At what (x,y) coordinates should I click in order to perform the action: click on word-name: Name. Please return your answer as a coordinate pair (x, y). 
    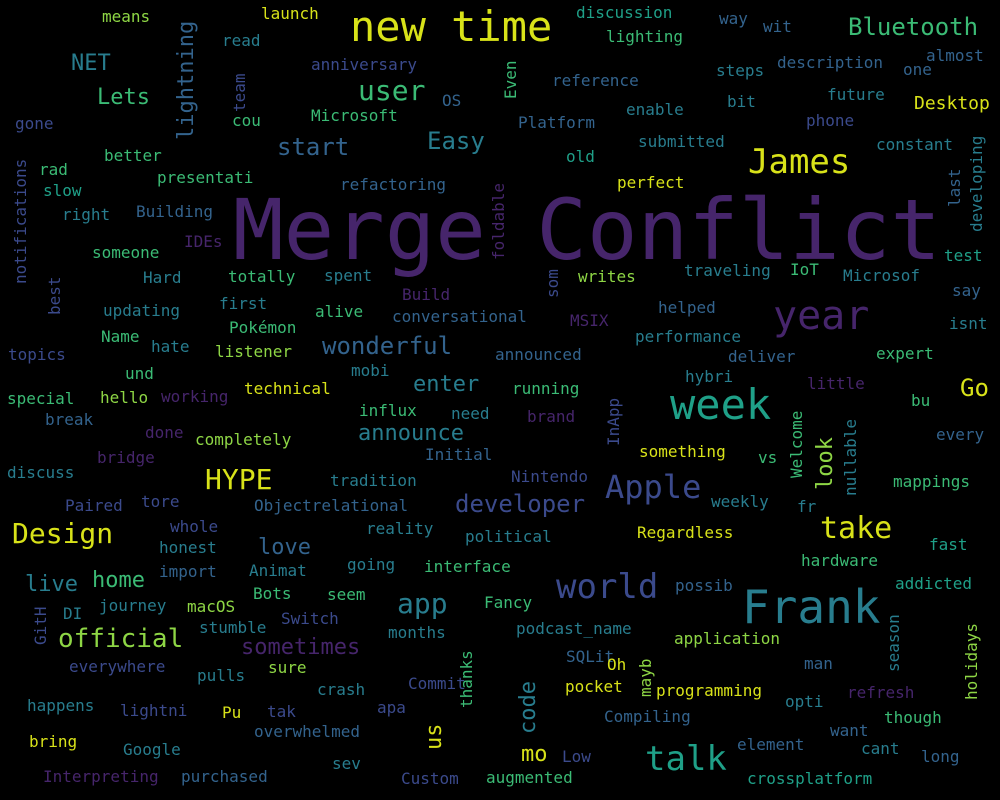
    Looking at the image, I should click on (120, 336).